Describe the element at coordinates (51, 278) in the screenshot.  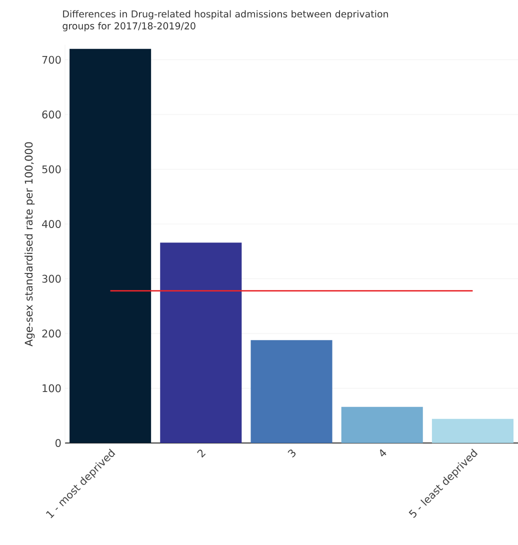
I see `y-tick-label: 300` at that location.